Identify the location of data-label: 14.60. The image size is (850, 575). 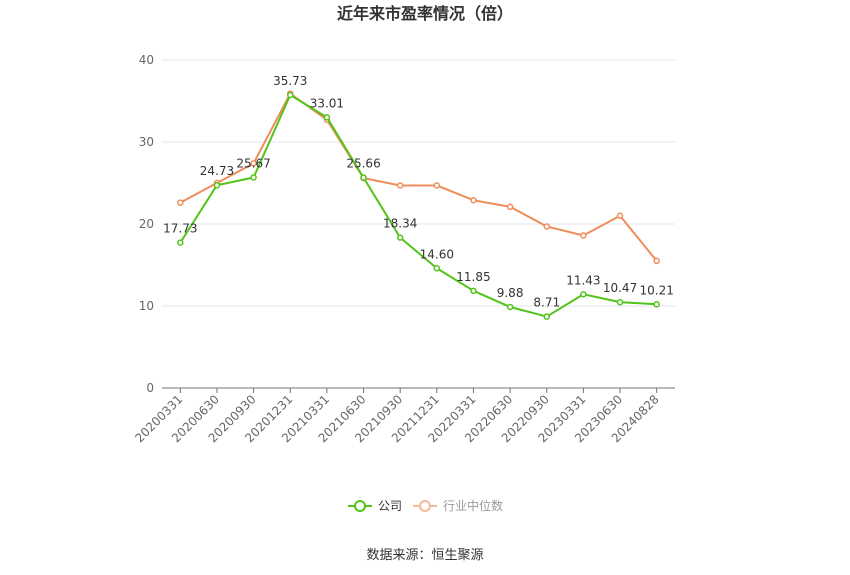
(437, 254).